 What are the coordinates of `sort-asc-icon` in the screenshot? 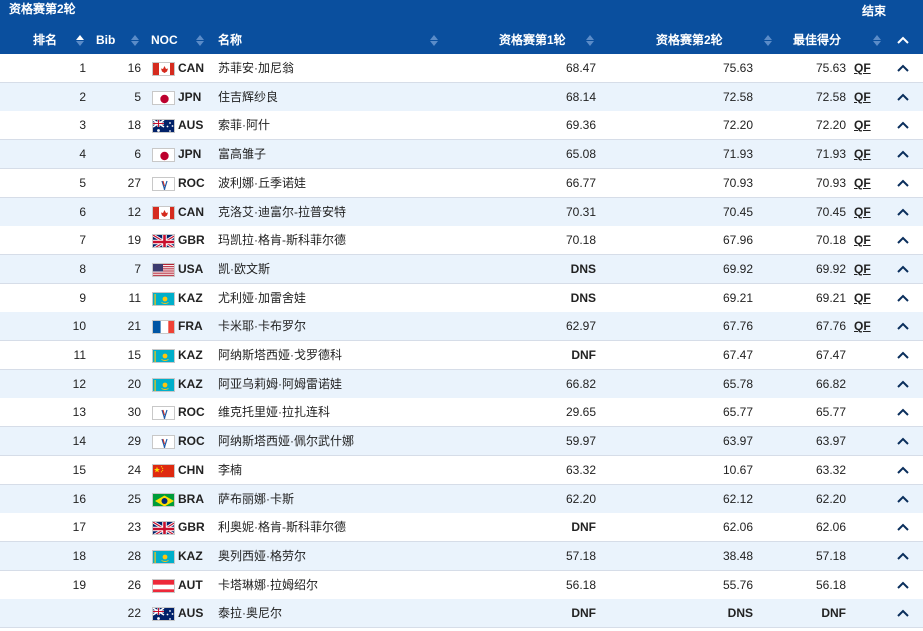 It's located at (80, 40).